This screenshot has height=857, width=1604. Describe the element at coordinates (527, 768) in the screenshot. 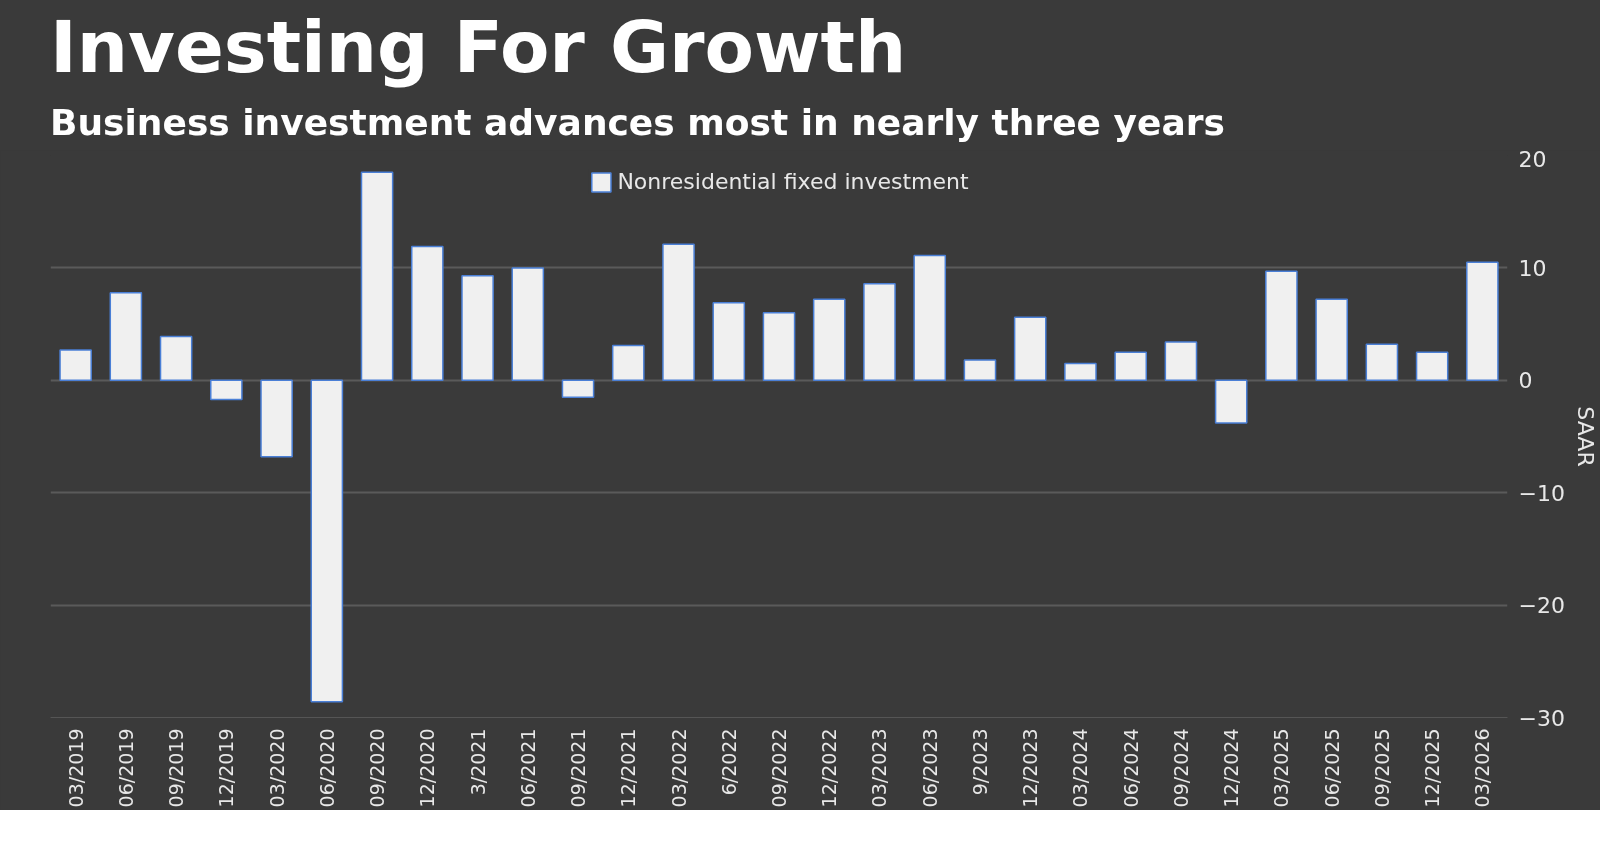

I see `x-tick-label: 06/2021` at that location.